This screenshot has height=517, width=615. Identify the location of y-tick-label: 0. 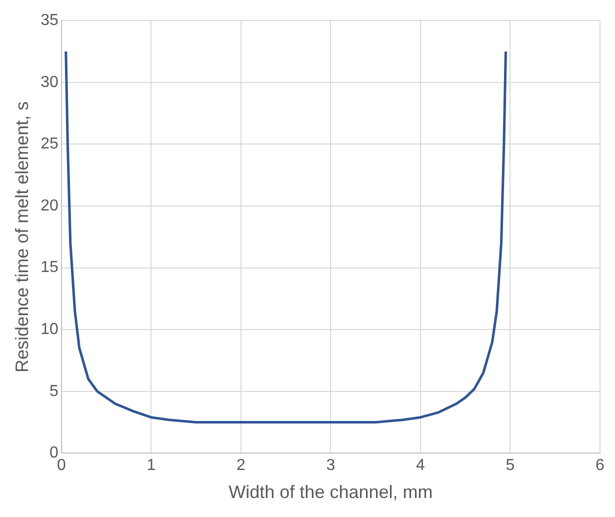
(53, 453).